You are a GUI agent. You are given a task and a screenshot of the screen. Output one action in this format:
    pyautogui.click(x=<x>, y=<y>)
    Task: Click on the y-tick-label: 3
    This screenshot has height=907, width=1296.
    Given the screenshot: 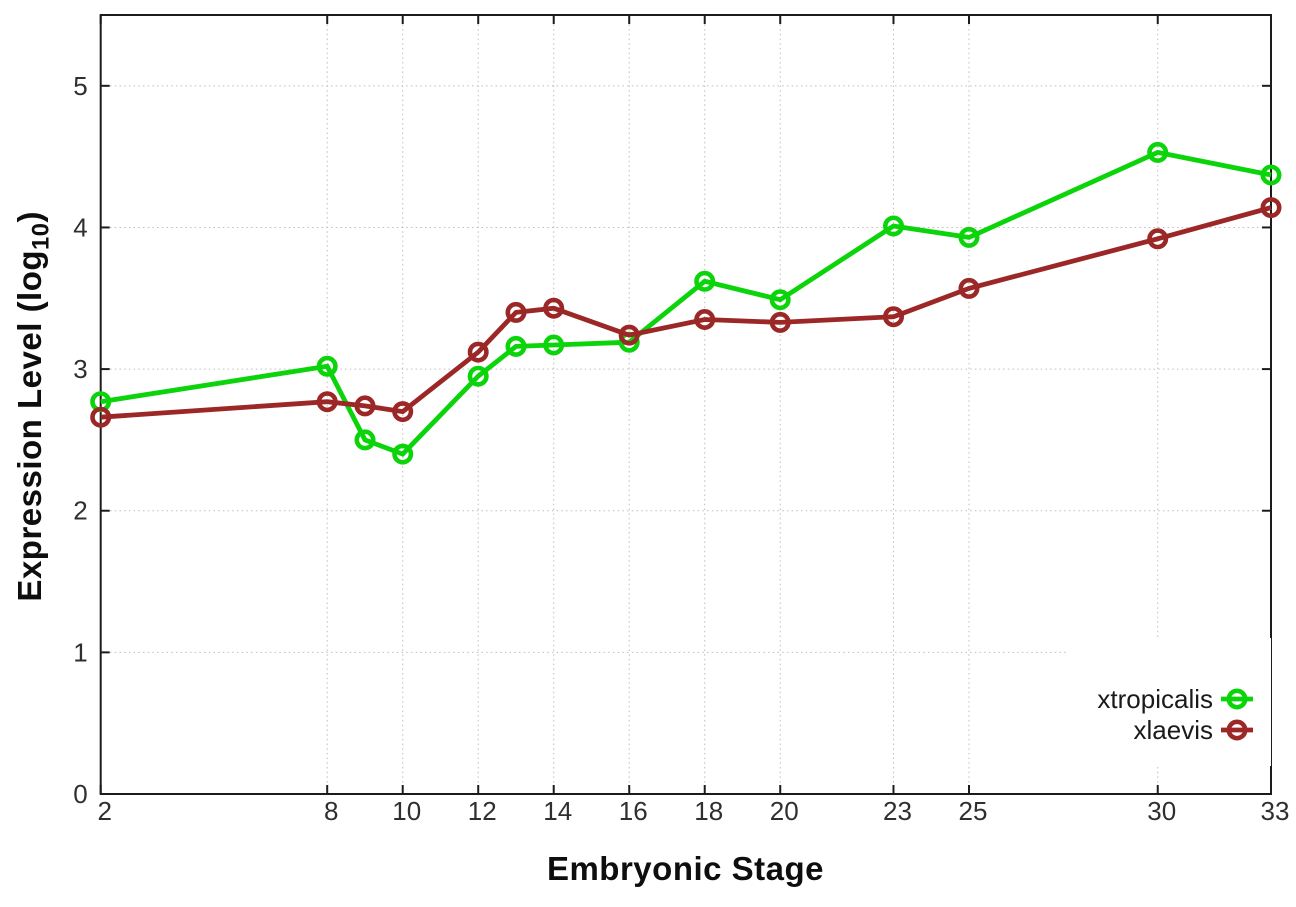 What is the action you would take?
    pyautogui.click(x=80, y=369)
    